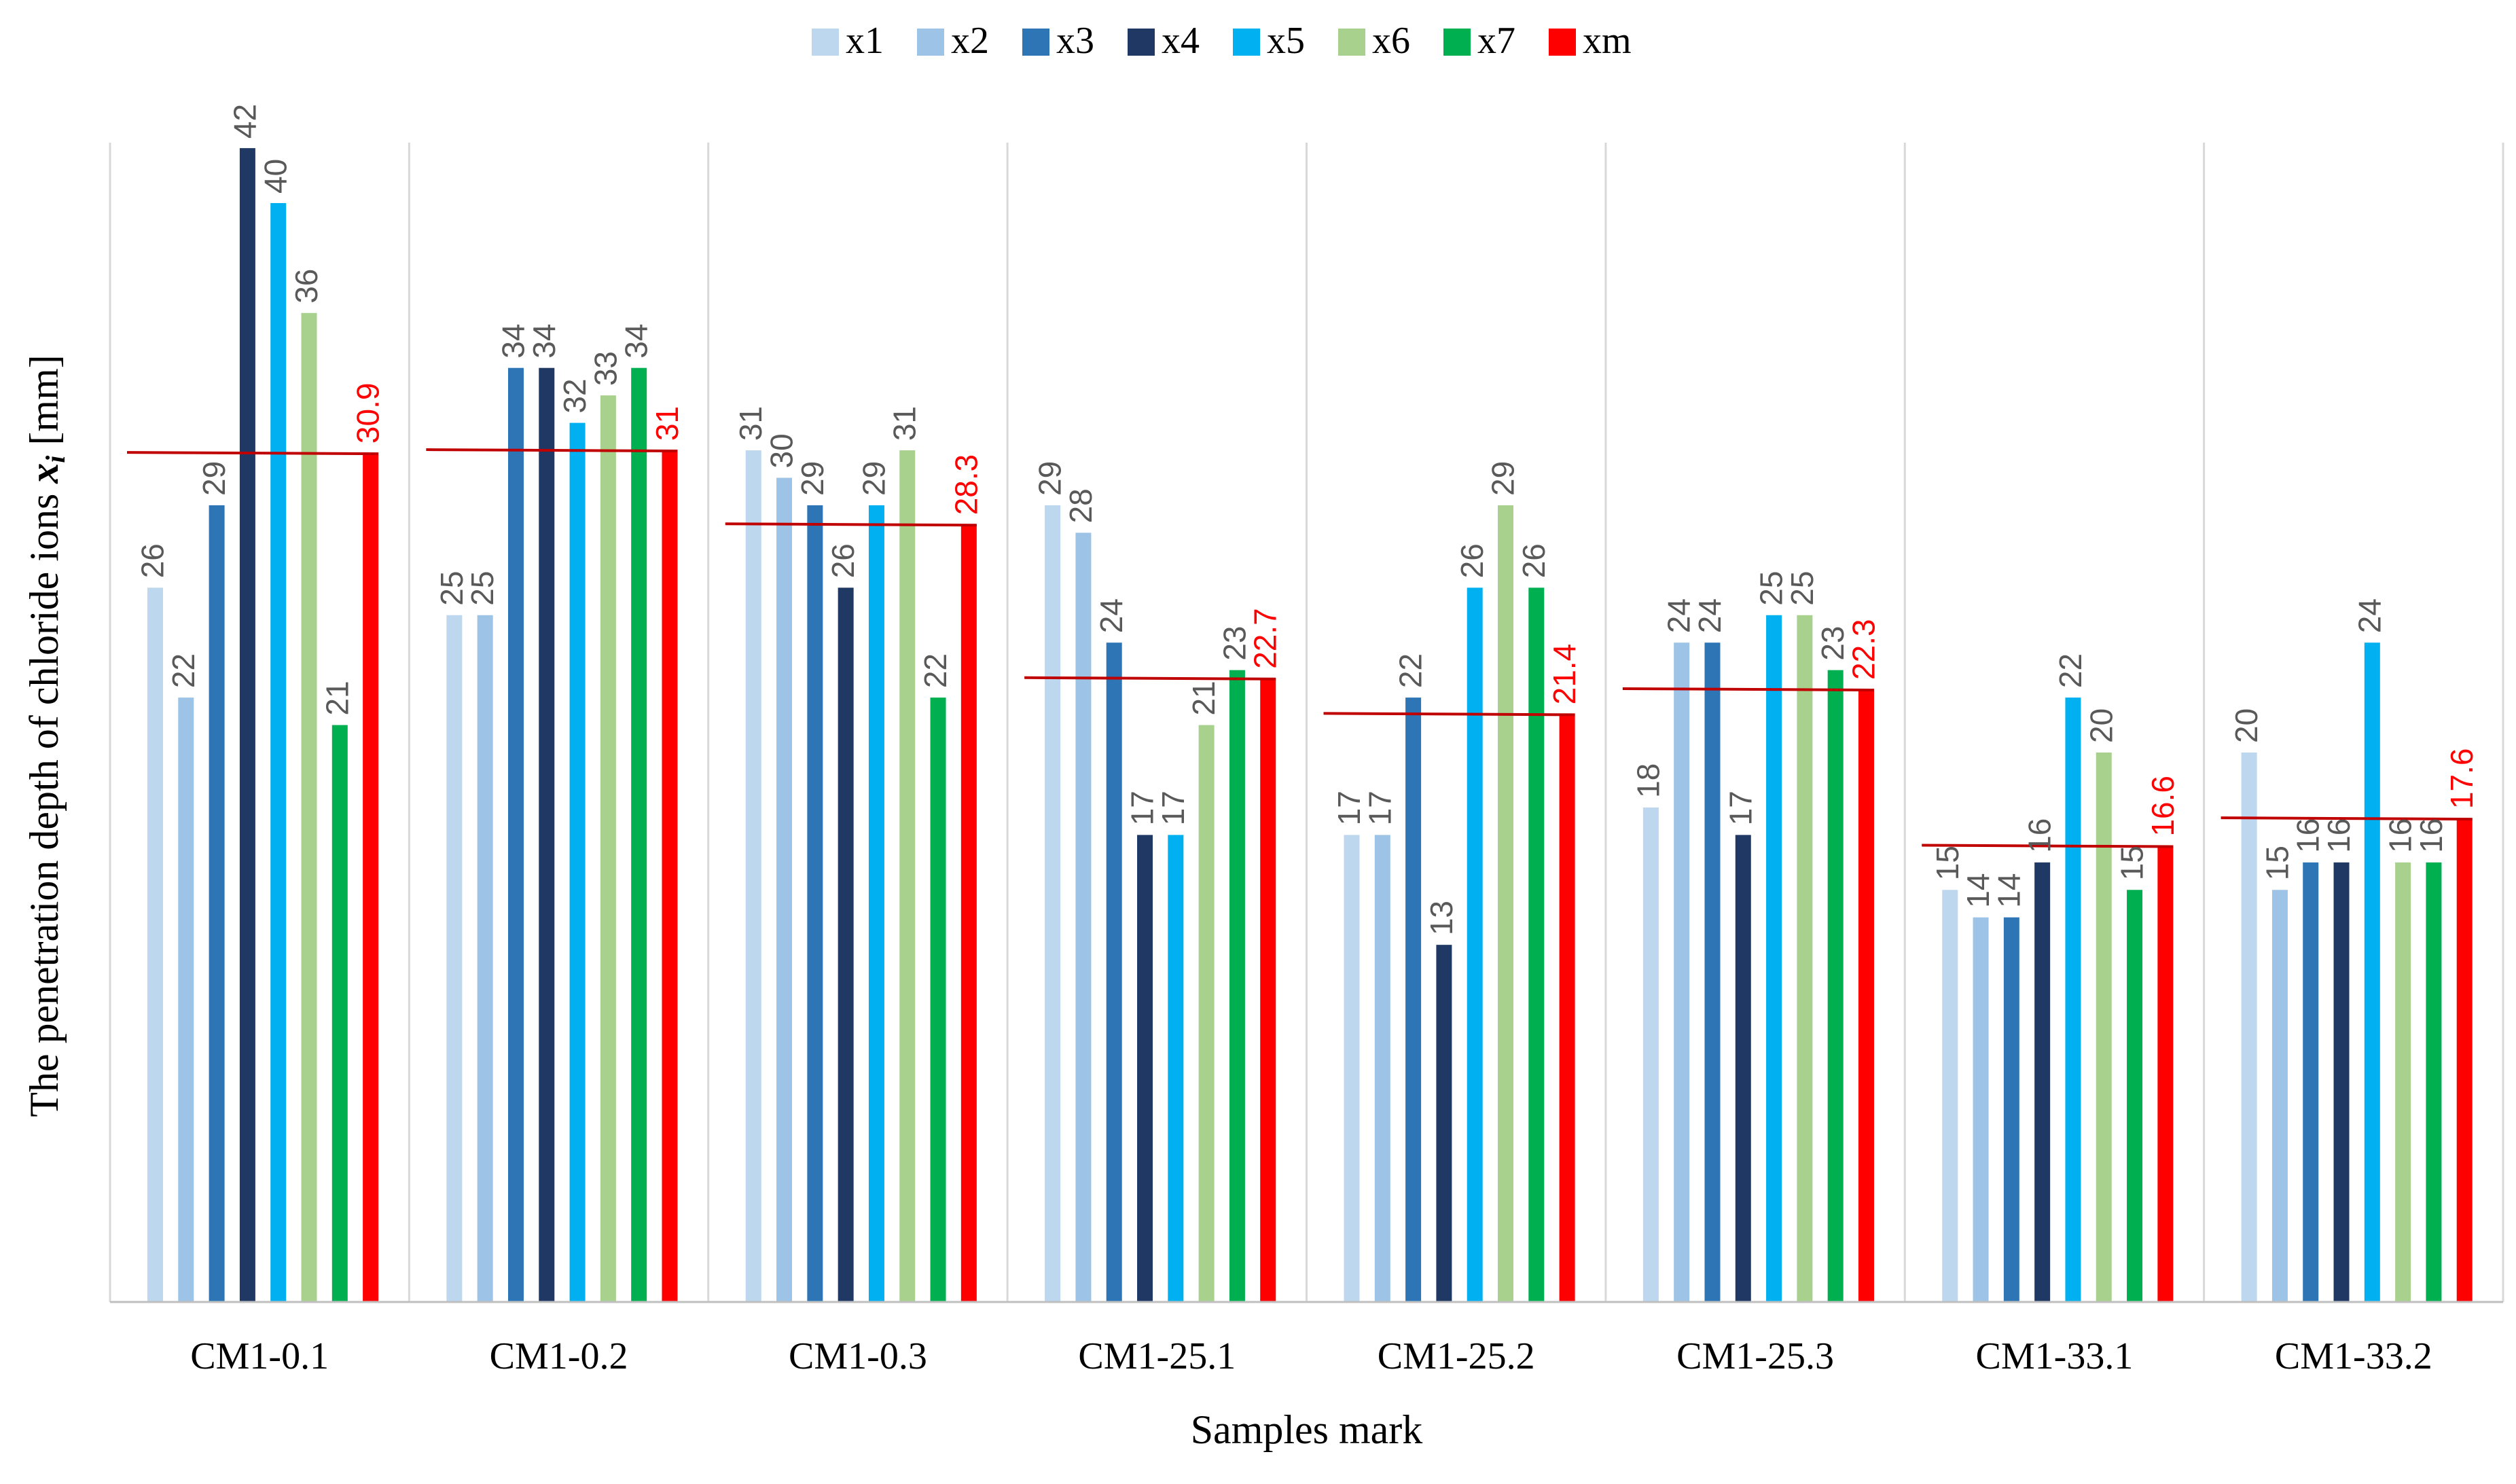  I want to click on data-label-x4-CM1-33.2: 16, so click(2338, 835).